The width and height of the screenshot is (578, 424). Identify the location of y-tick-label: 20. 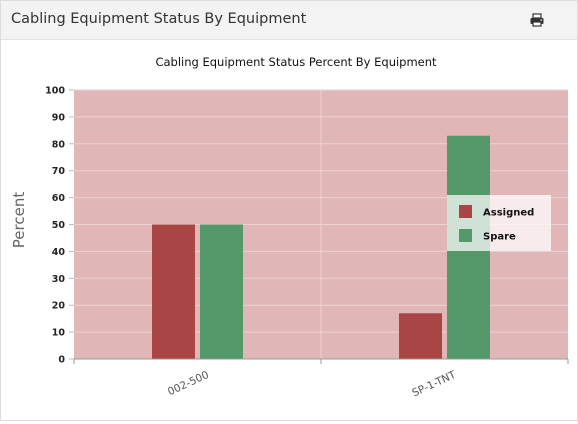
(59, 306).